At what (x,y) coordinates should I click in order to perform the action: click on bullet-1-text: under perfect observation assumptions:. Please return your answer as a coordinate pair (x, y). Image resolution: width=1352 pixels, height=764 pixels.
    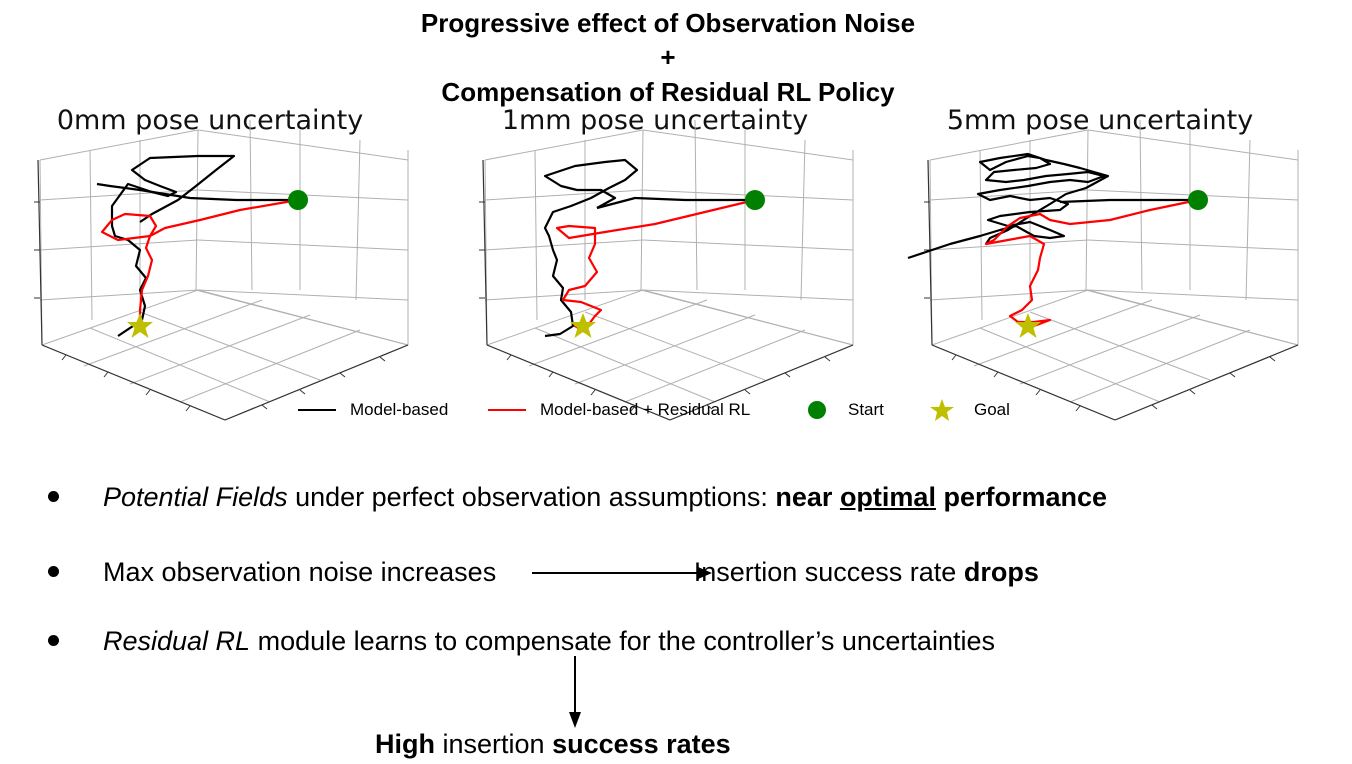
    Looking at the image, I should click on (531, 497).